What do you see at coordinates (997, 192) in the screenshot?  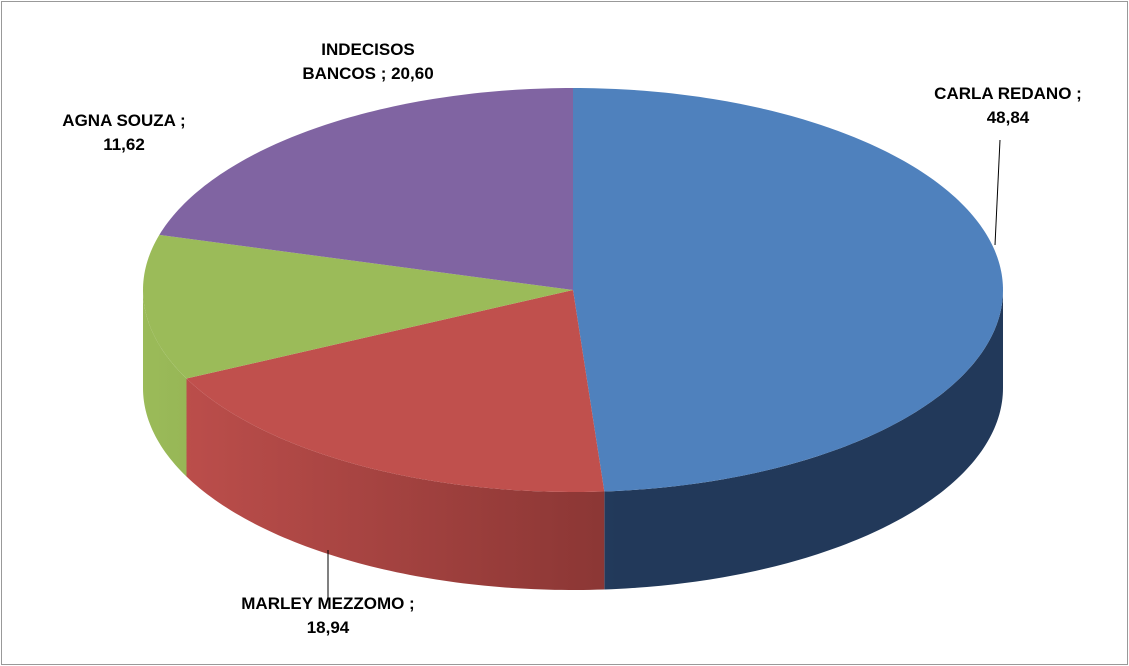 I see `leader-line` at bounding box center [997, 192].